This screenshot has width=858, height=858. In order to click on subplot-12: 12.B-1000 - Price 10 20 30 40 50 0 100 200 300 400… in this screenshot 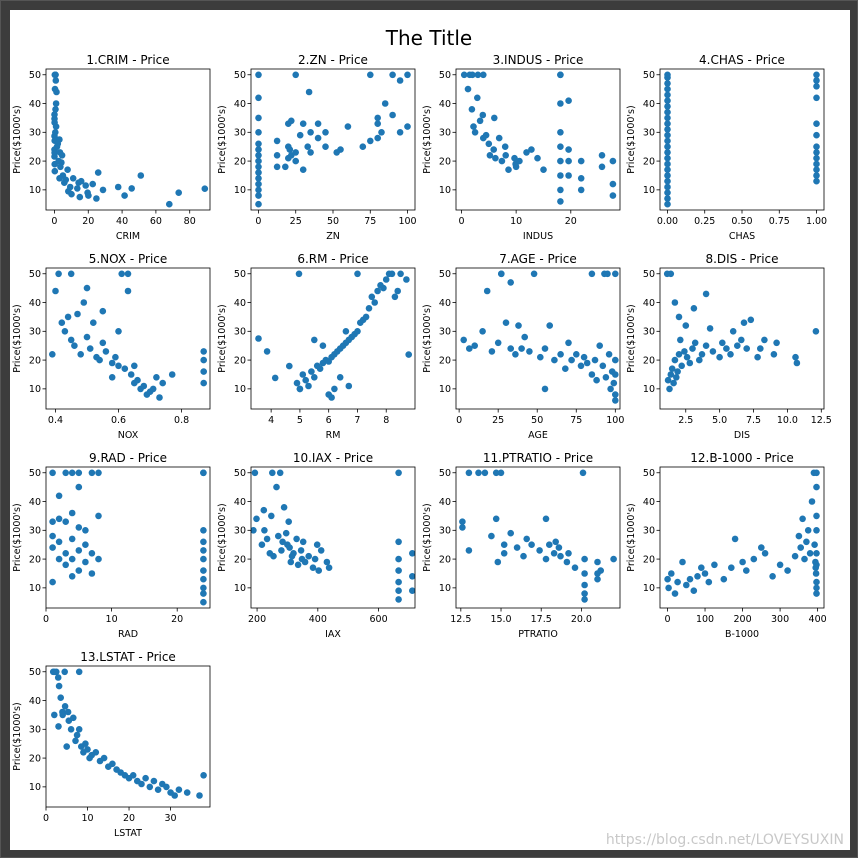, I will do `click(726, 545)`.